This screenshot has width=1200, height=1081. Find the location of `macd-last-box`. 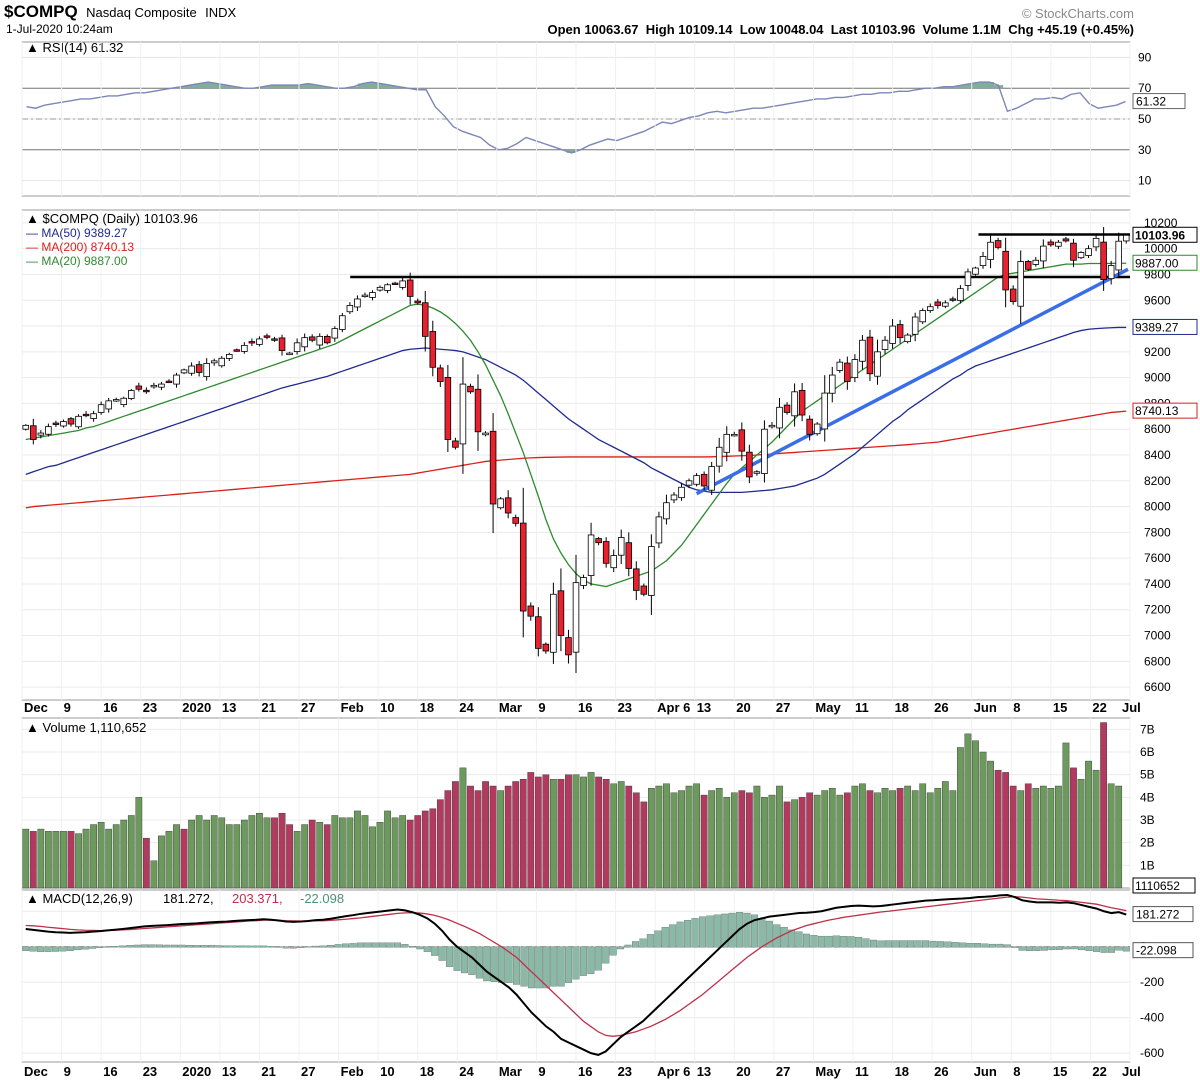

macd-last-box is located at coordinates (1163, 950).